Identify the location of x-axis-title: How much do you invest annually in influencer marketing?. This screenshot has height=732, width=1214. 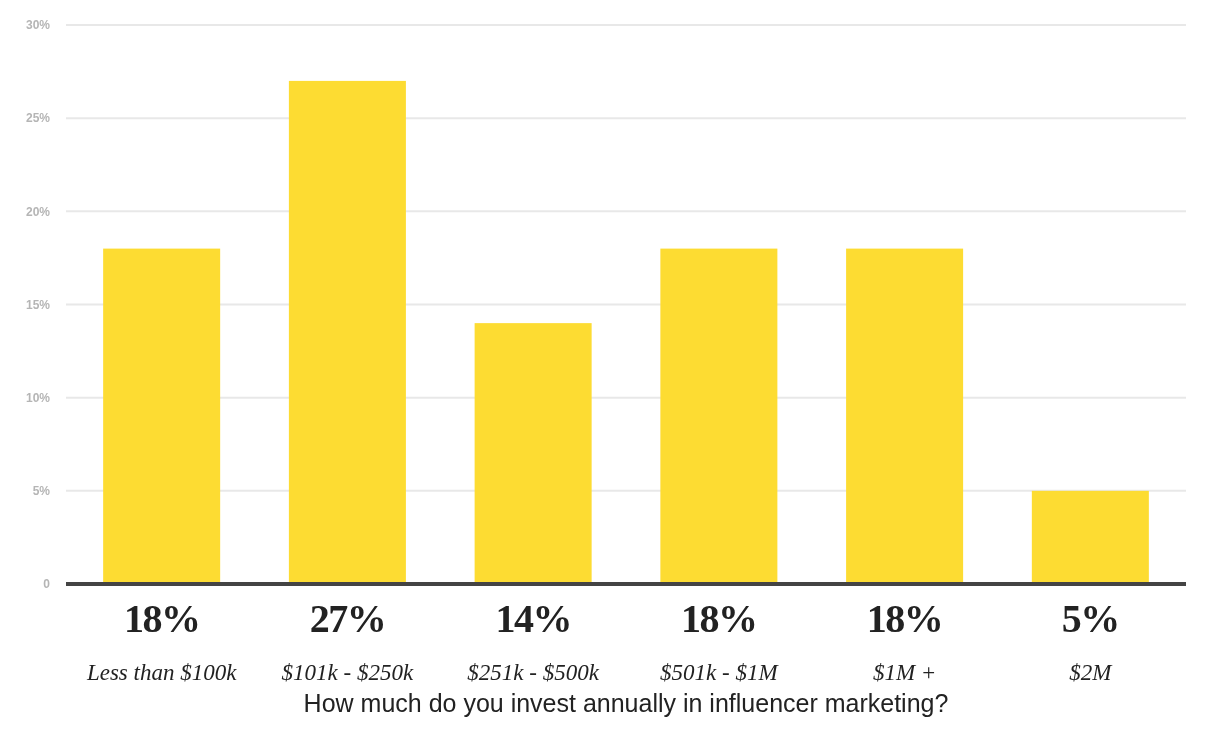
(626, 703).